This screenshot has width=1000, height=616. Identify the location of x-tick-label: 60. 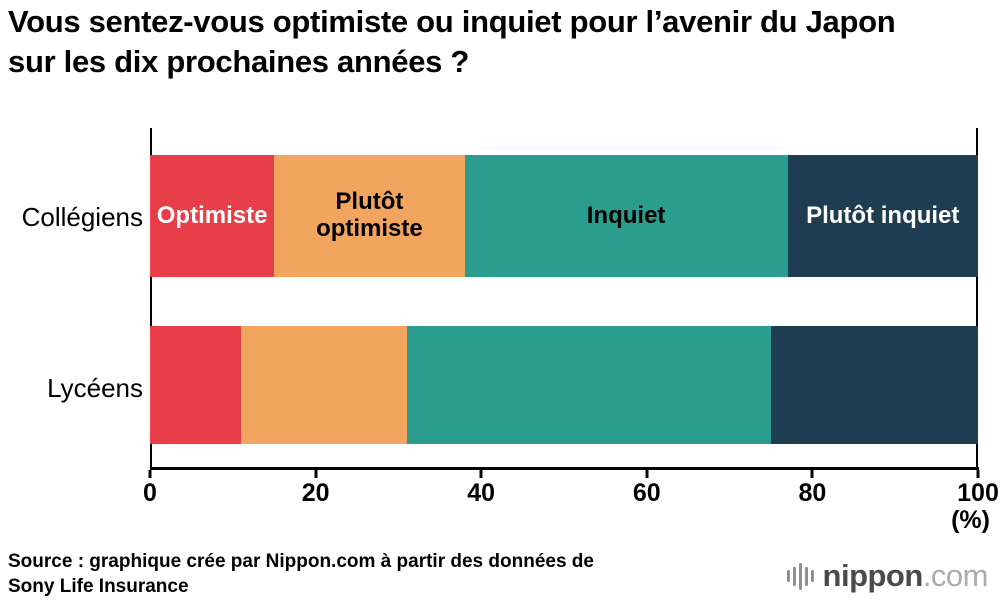
(646, 493).